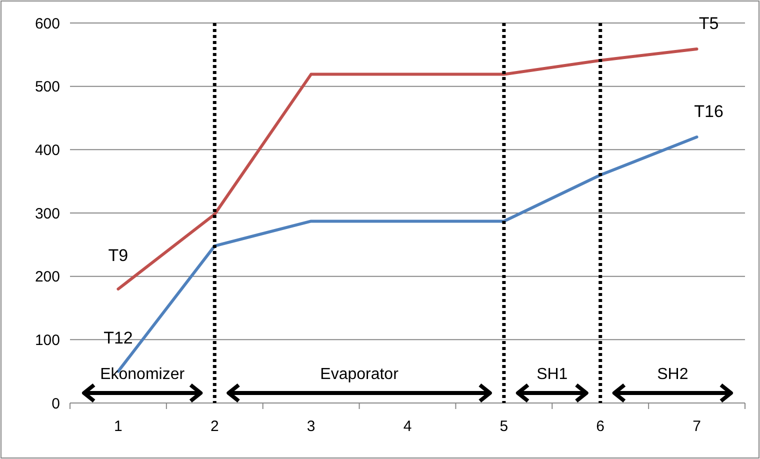 Image resolution: width=760 pixels, height=459 pixels. What do you see at coordinates (407, 426) in the screenshot?
I see `x-tick-label: 4` at bounding box center [407, 426].